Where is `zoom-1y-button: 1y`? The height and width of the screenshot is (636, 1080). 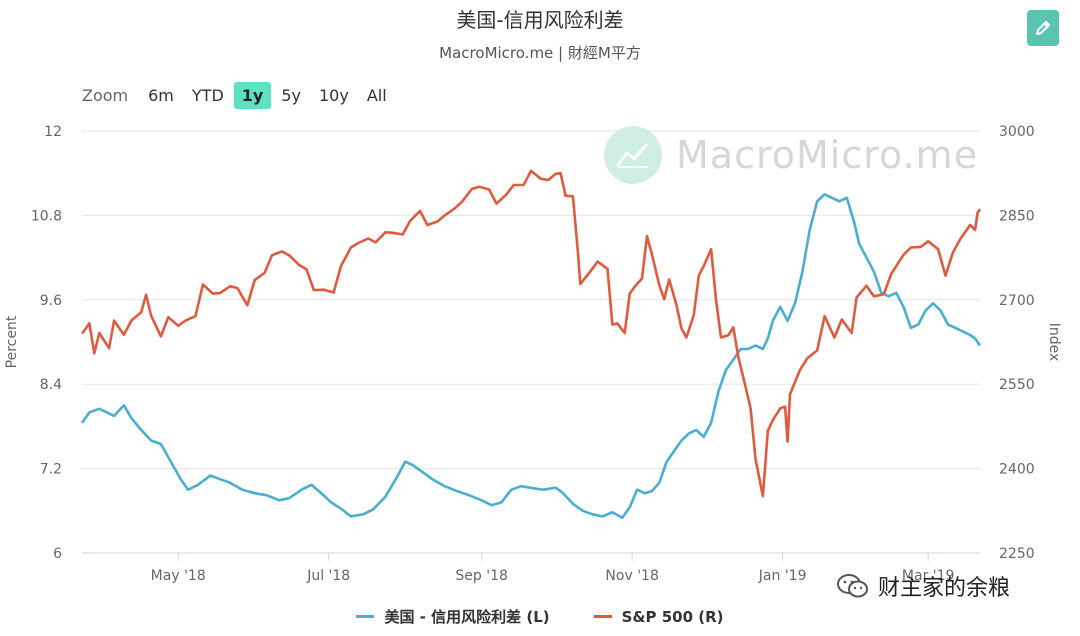
zoom-1y-button: 1y is located at coordinates (252, 95).